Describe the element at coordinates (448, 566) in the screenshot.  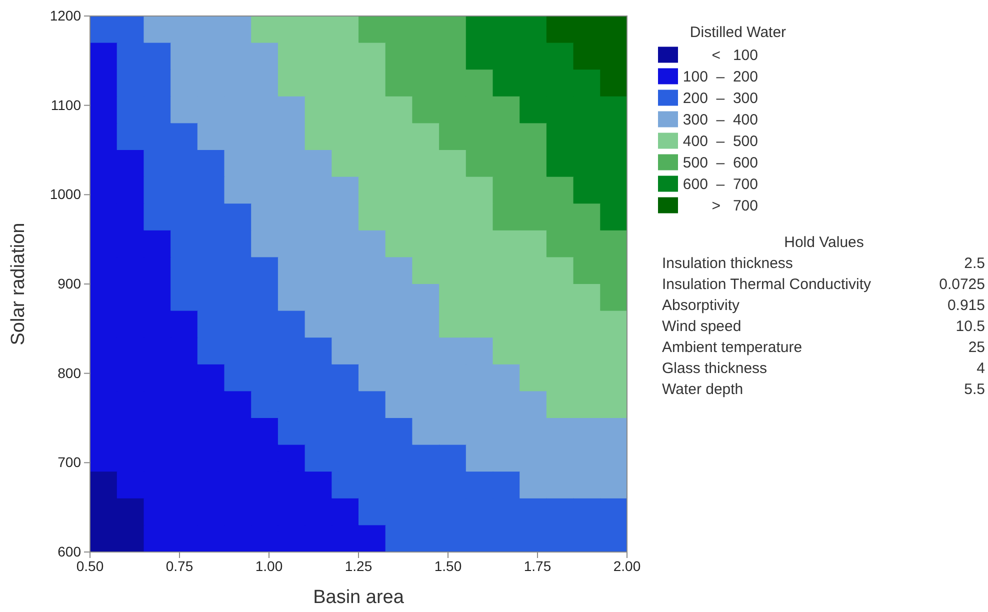
I see `x-tick-label: 1.50` at that location.